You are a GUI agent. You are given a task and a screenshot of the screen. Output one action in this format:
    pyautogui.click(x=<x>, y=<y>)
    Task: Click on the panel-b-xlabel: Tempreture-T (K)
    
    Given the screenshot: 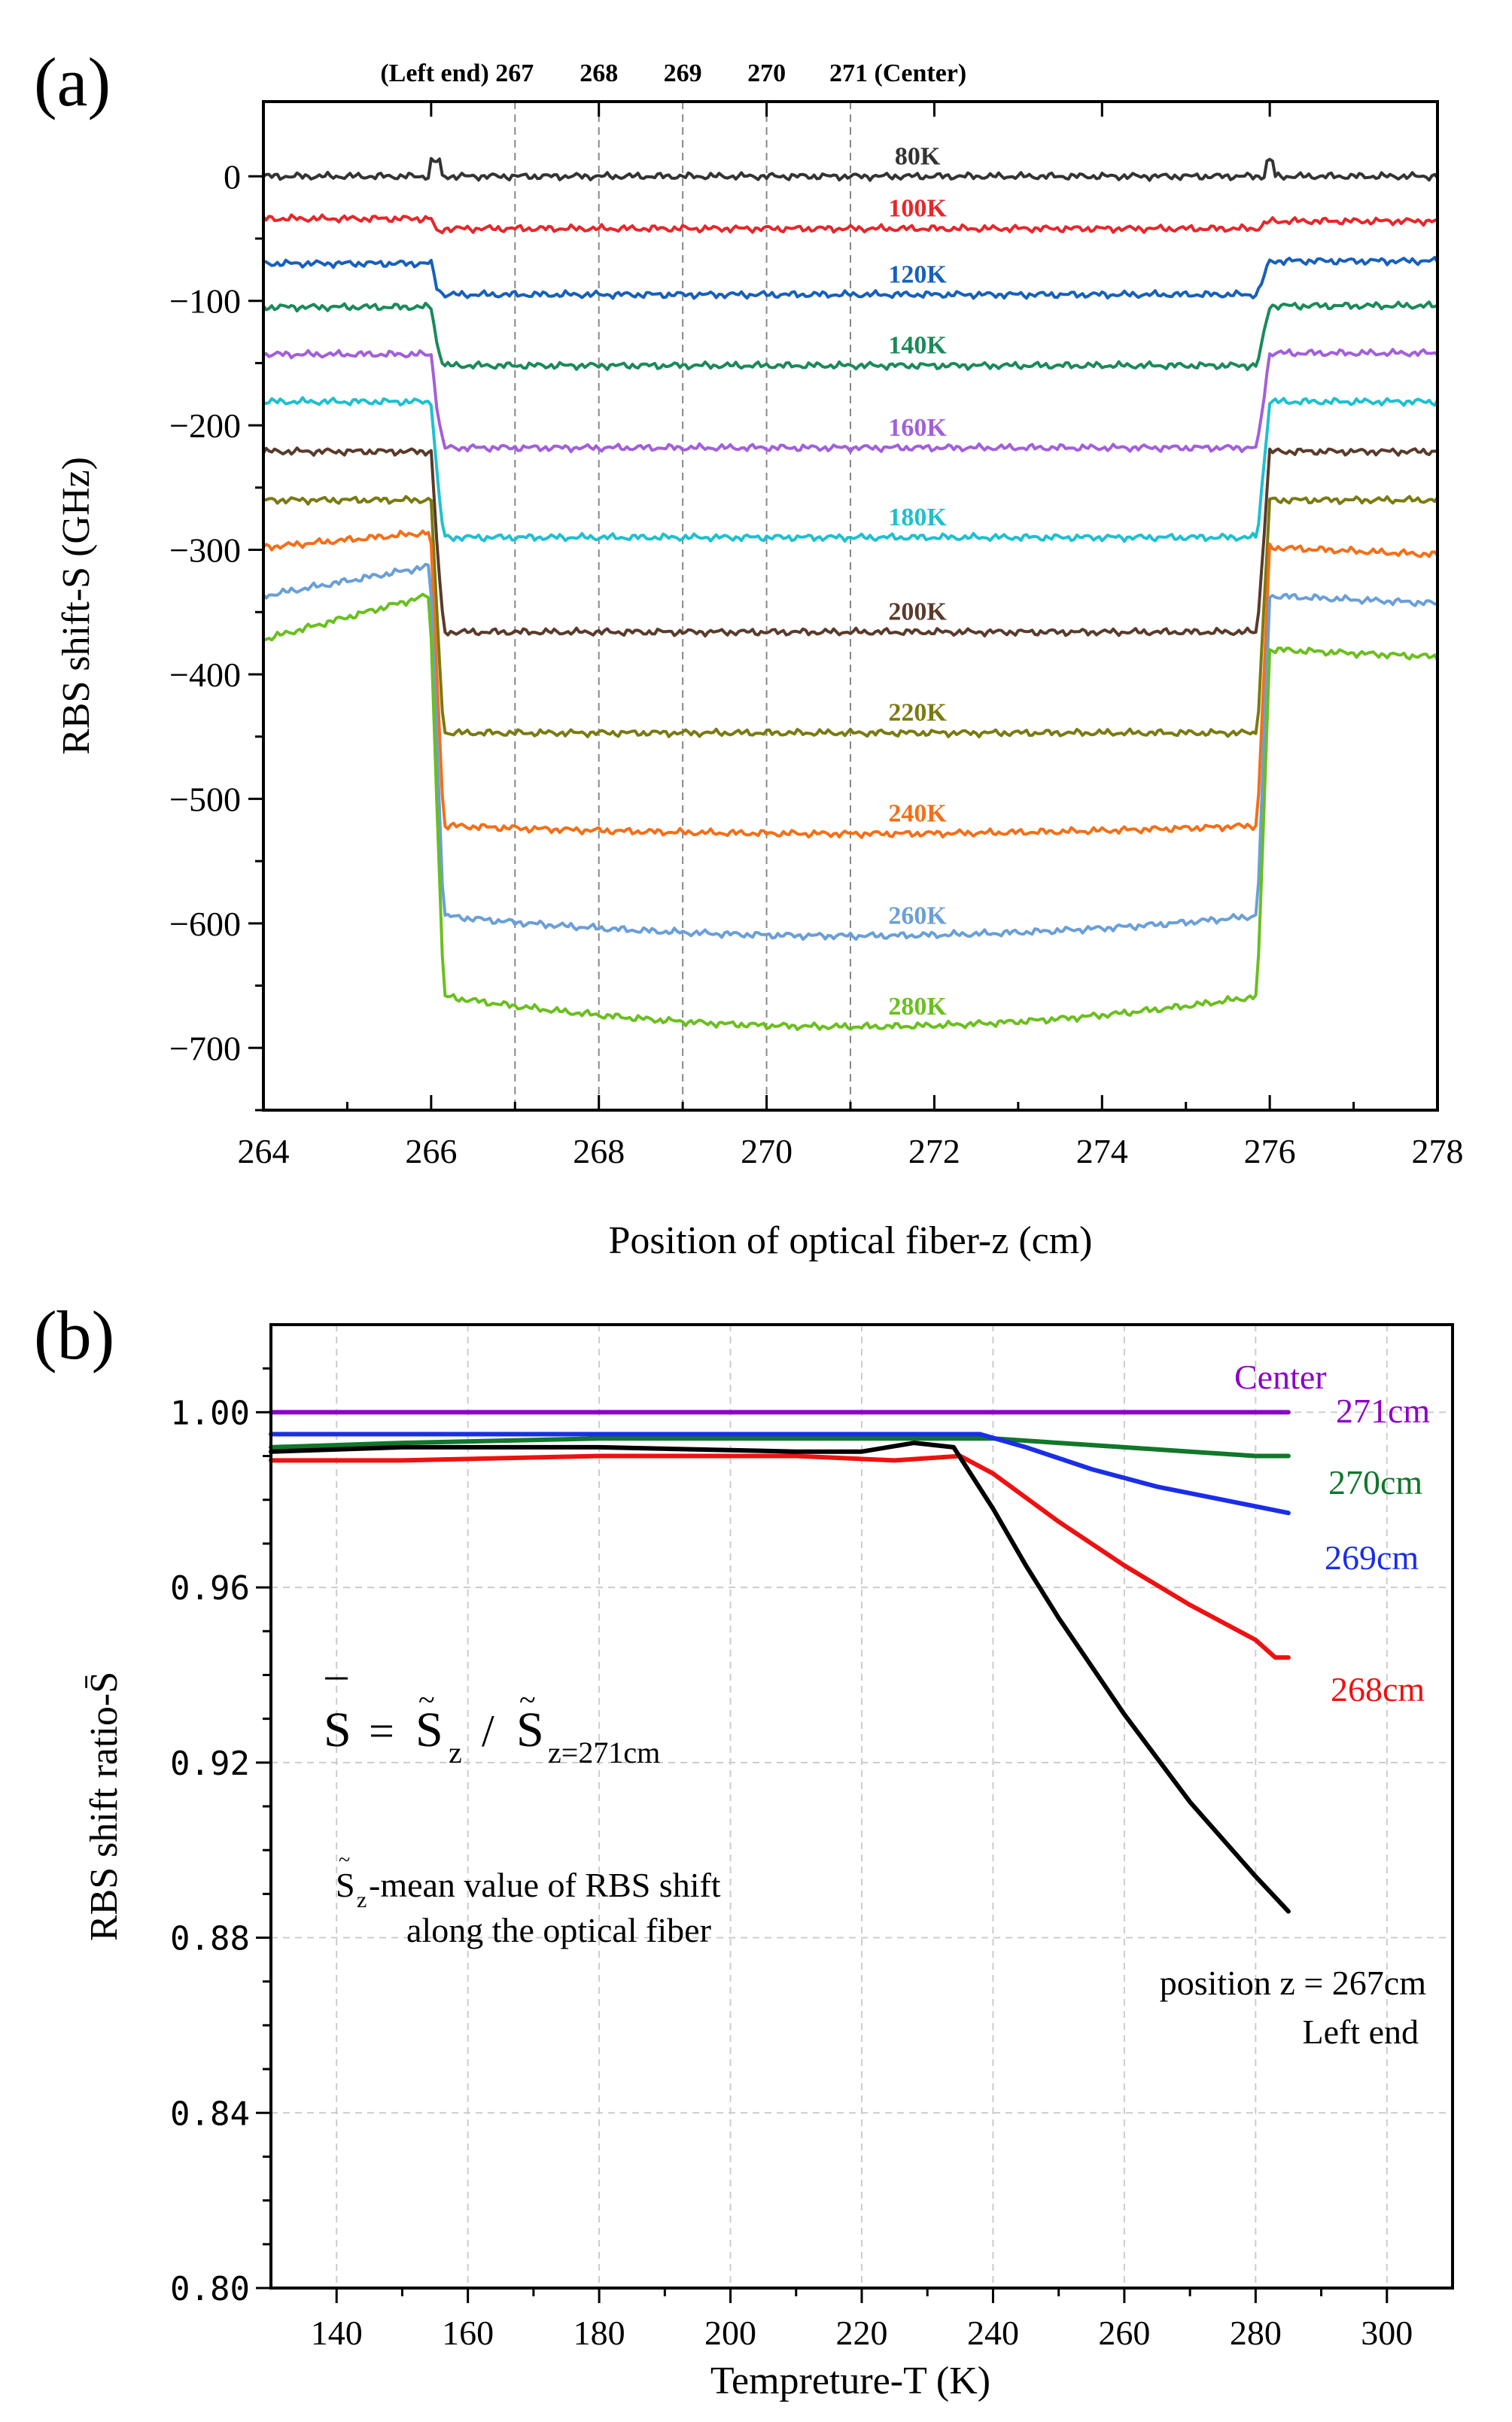 What is the action you would take?
    pyautogui.click(x=850, y=2381)
    